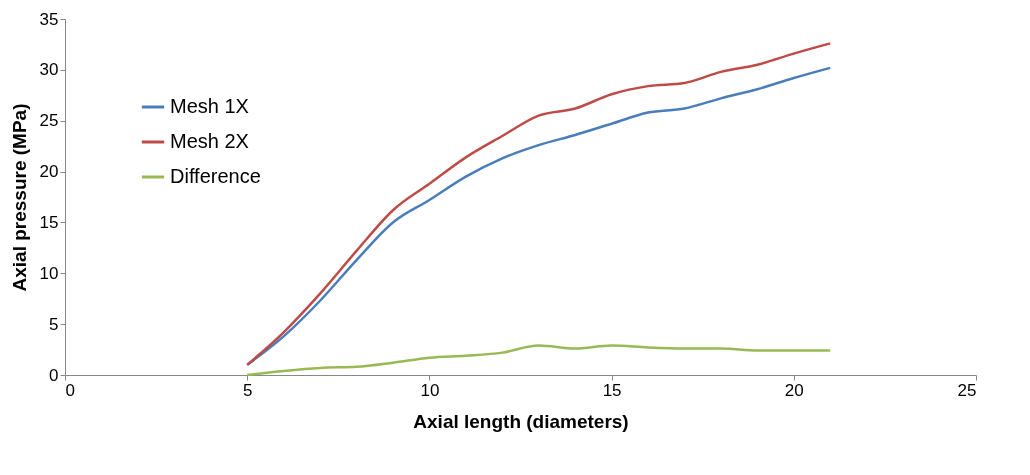 The width and height of the screenshot is (1030, 475). Describe the element at coordinates (49, 222) in the screenshot. I see `y-tick-label: 15` at that location.